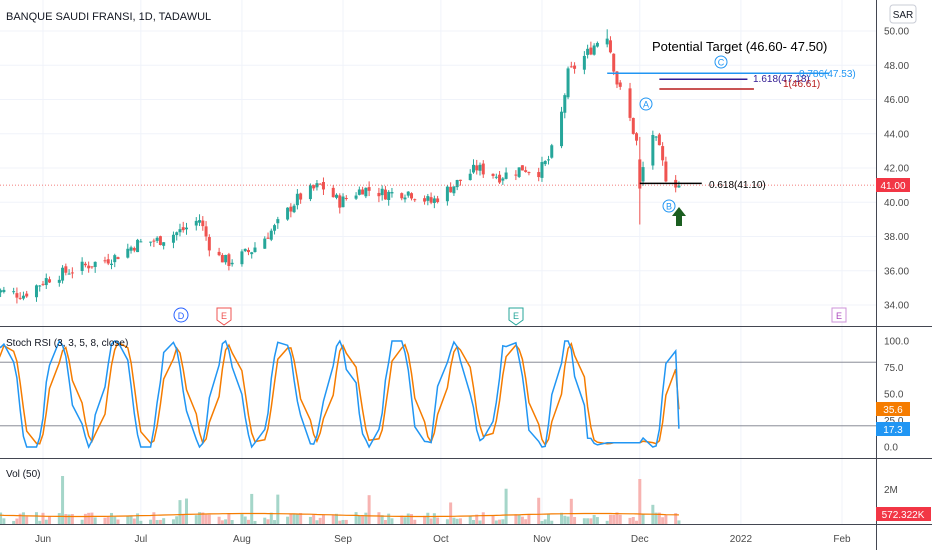 The image size is (932, 550). What do you see at coordinates (441, 539) in the screenshot?
I see `x-tick-label: Oct` at bounding box center [441, 539].